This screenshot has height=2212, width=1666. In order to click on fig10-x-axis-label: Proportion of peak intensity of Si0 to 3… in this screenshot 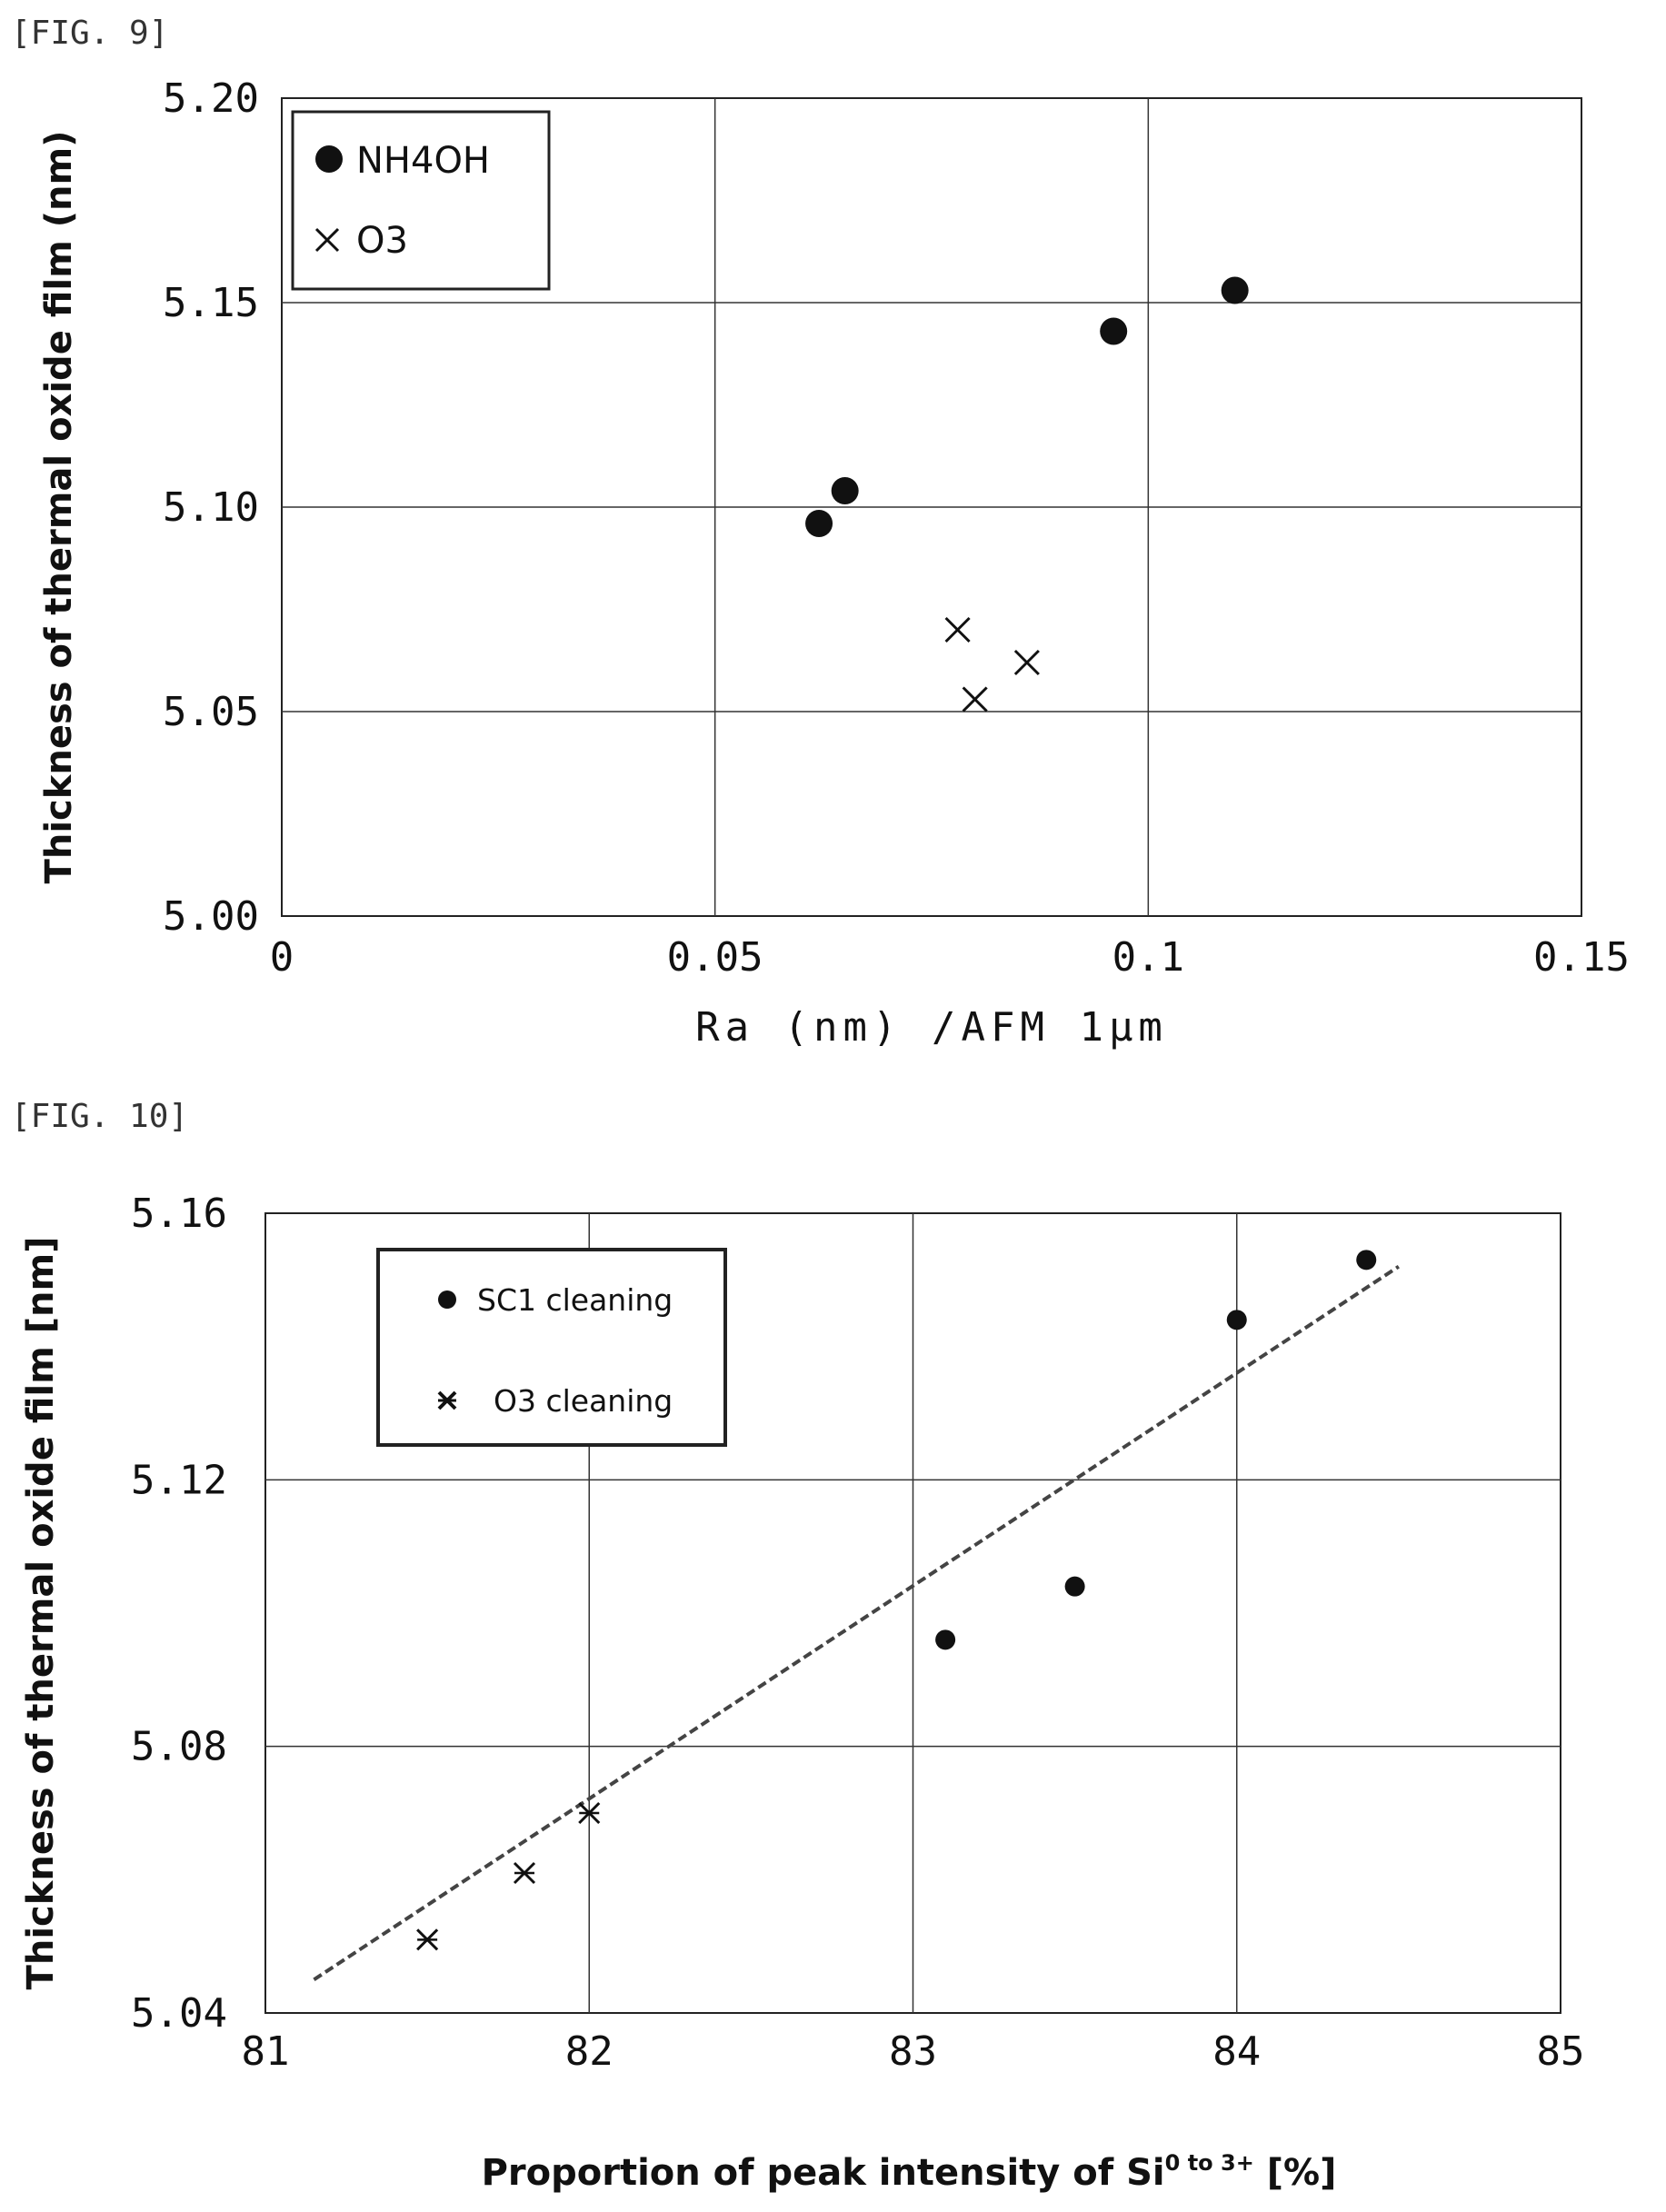, I will do `click(909, 2172)`.